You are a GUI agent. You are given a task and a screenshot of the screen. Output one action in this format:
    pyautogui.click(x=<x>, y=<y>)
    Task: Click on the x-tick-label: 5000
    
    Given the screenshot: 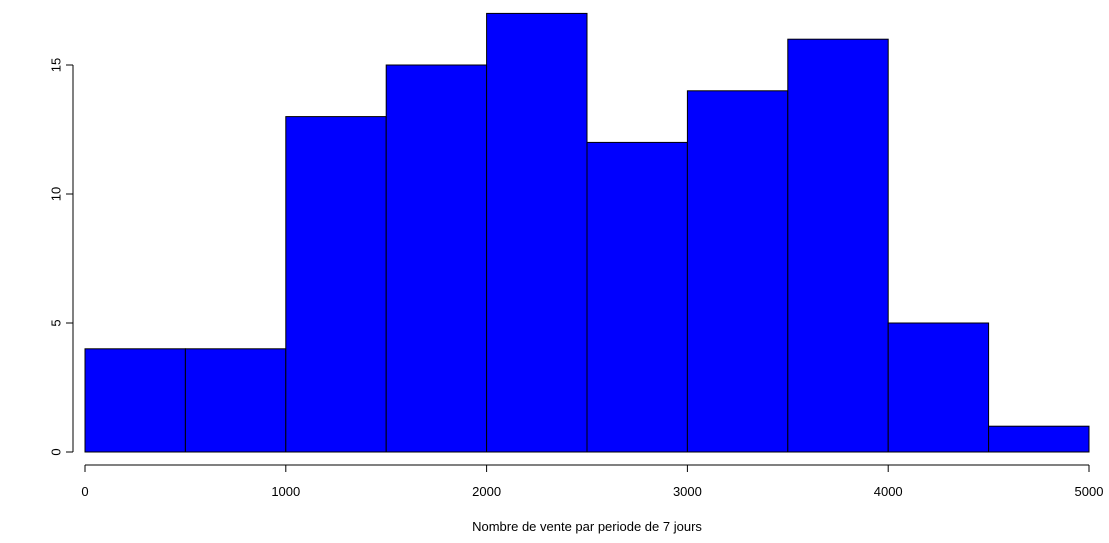 What is the action you would take?
    pyautogui.click(x=1089, y=491)
    